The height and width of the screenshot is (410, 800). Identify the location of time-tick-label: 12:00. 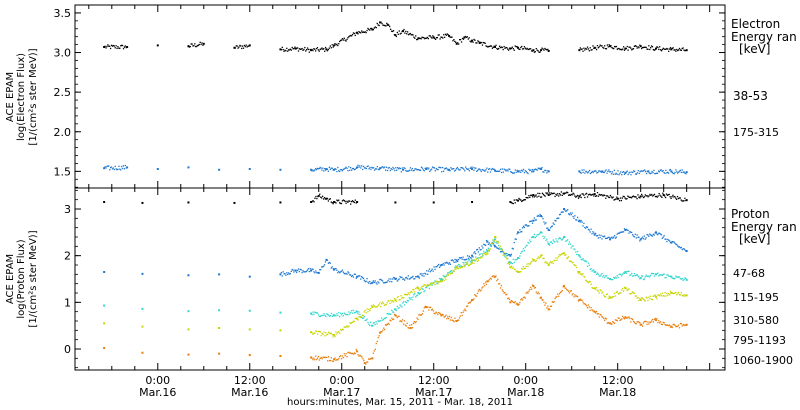
(250, 380).